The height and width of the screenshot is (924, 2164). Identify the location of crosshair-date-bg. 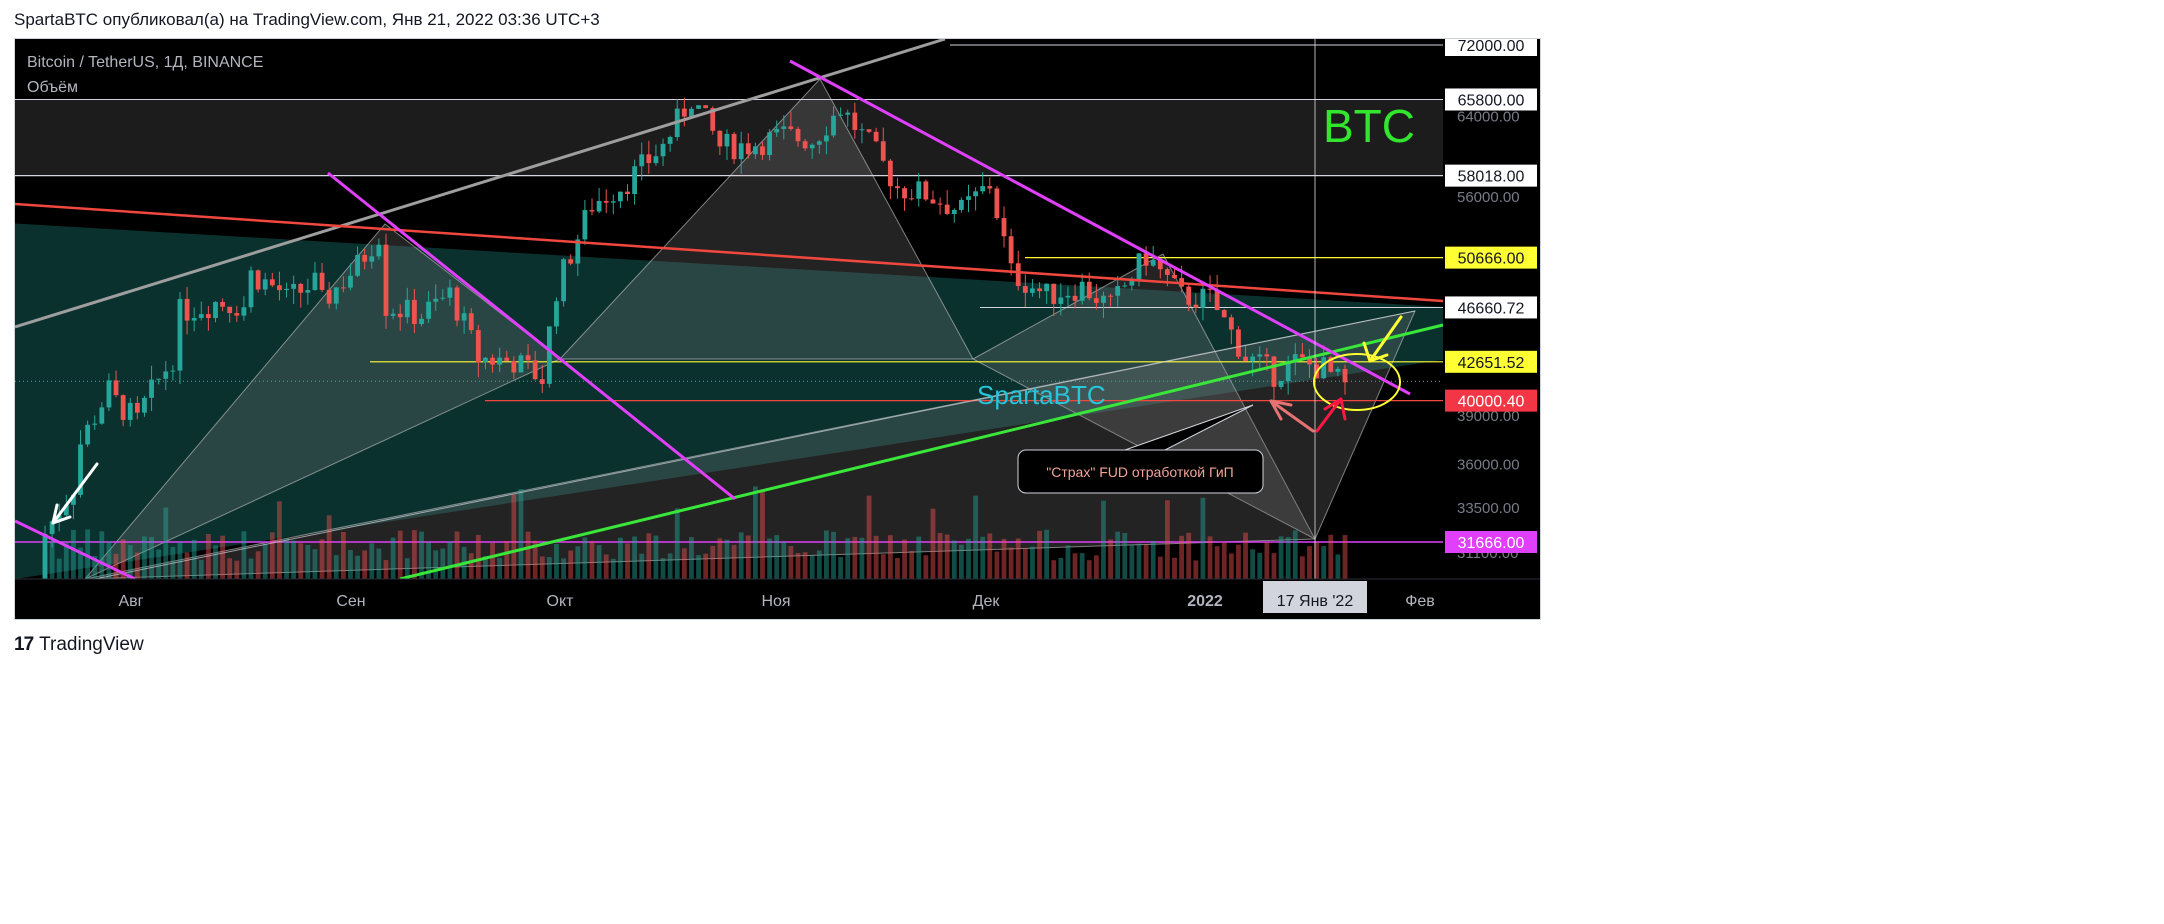
(1315, 597).